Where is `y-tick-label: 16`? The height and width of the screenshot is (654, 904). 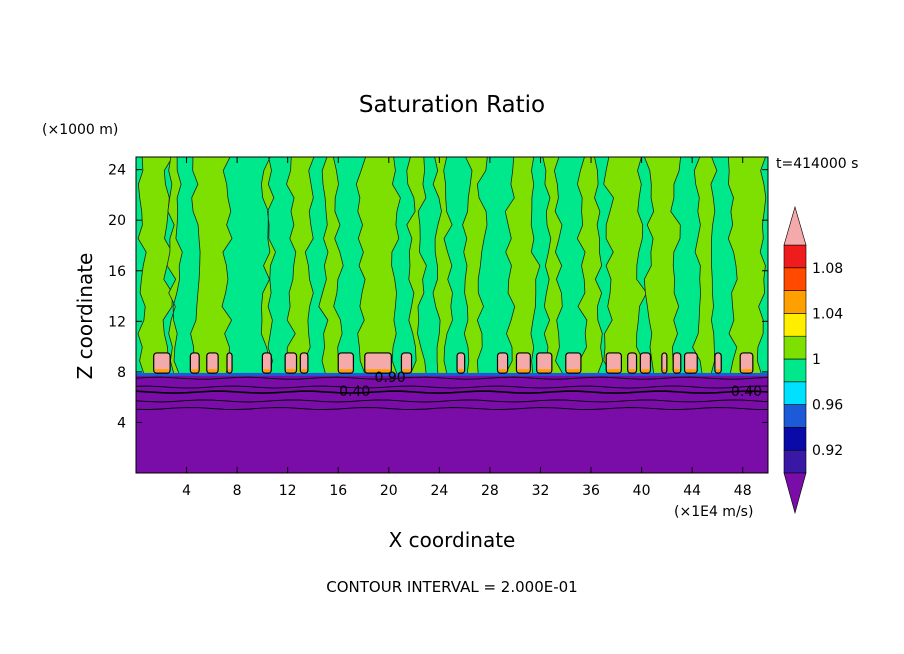
y-tick-label: 16 is located at coordinates (117, 272).